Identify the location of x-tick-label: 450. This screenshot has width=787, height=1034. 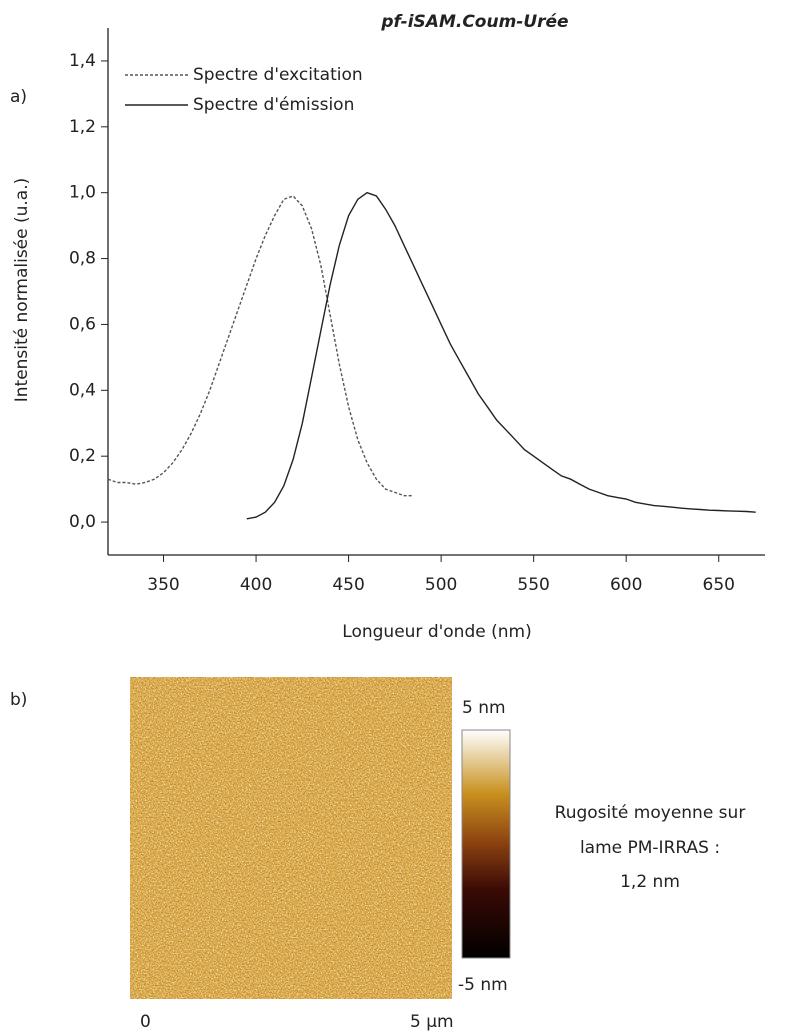
(348, 585).